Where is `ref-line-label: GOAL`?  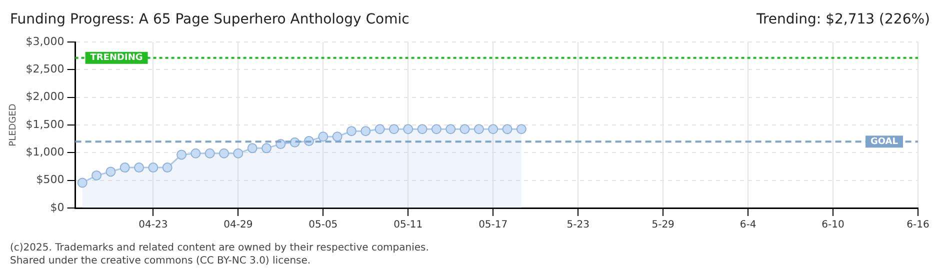 ref-line-label: GOAL is located at coordinates (884, 141).